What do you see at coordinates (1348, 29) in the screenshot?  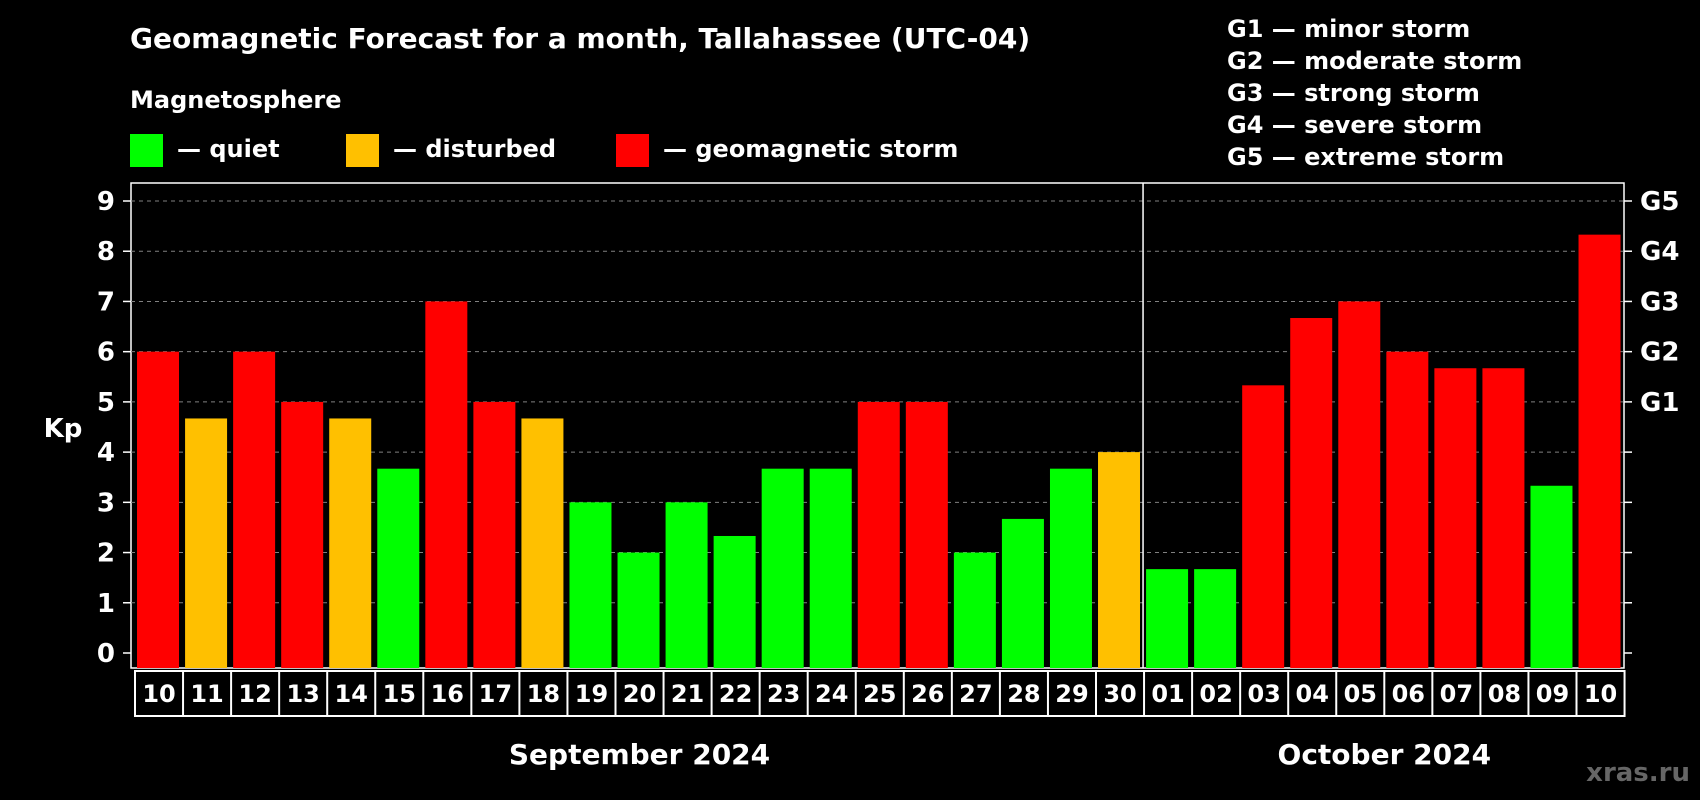 I see `storm-legend-item: G1 — minor storm` at bounding box center [1348, 29].